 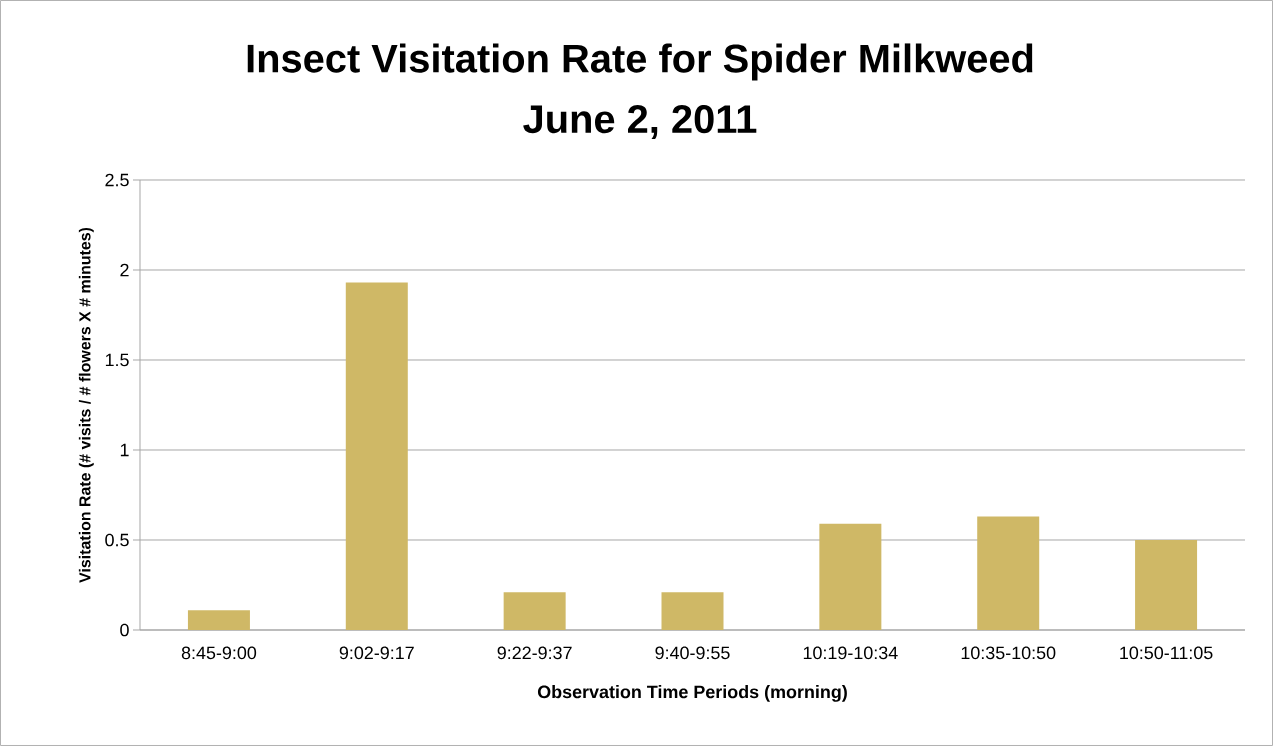 I want to click on x-tick-label: 10:35-10:50, so click(x=1008, y=653).